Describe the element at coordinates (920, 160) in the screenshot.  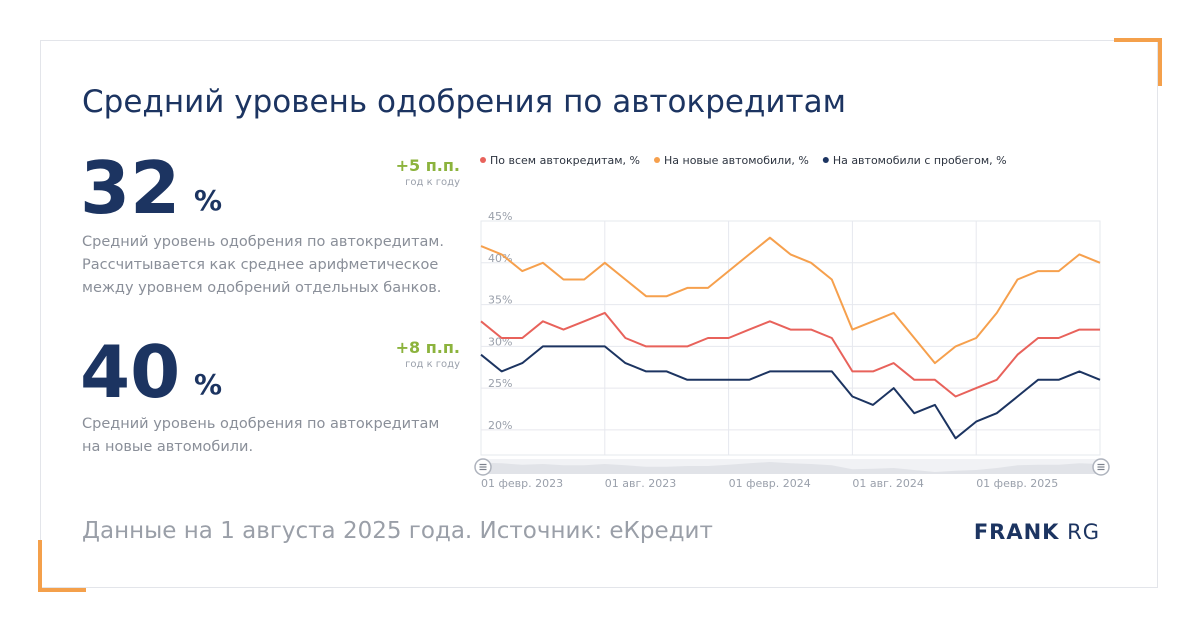
I see `legend-label-3: На автомобили с пробегом, %` at that location.